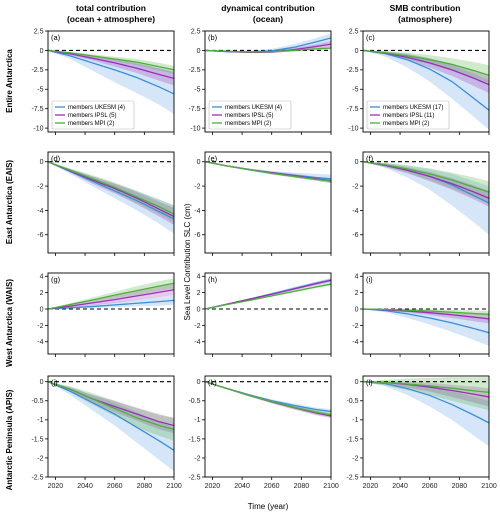 The image size is (500, 514). Describe the element at coordinates (42, 382) in the screenshot. I see `panel-j-ytick-label: 0` at that location.